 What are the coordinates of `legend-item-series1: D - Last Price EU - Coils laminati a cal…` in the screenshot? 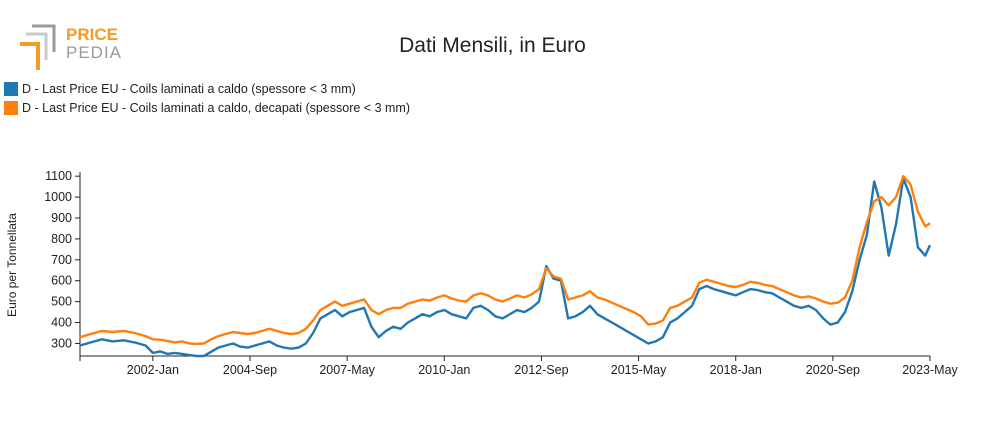 It's located at (207, 88).